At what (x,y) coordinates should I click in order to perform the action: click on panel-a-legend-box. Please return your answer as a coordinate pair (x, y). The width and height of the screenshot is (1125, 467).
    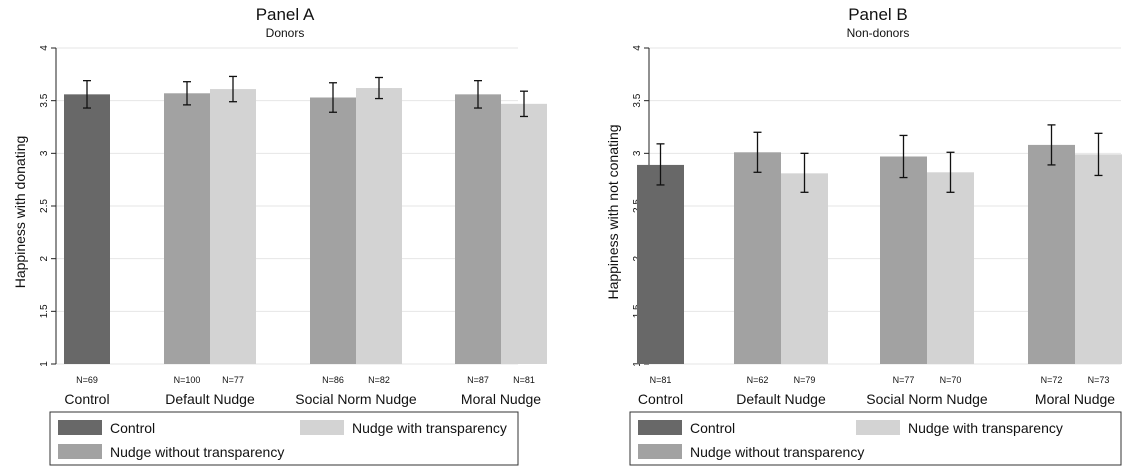
    Looking at the image, I should click on (284, 438).